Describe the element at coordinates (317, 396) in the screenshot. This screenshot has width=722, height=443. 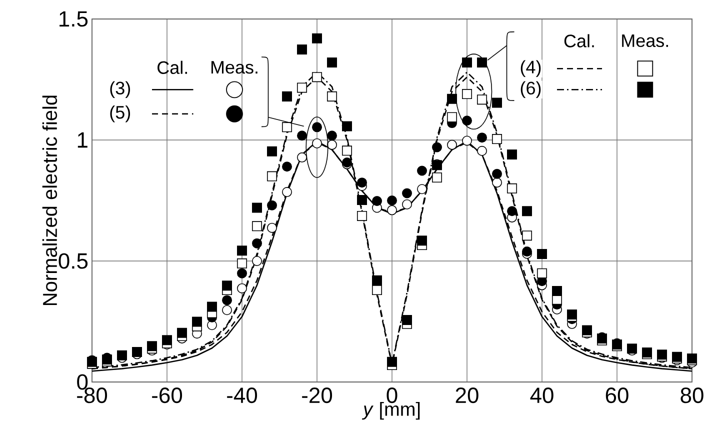
I see `x-tick-label: -20` at that location.